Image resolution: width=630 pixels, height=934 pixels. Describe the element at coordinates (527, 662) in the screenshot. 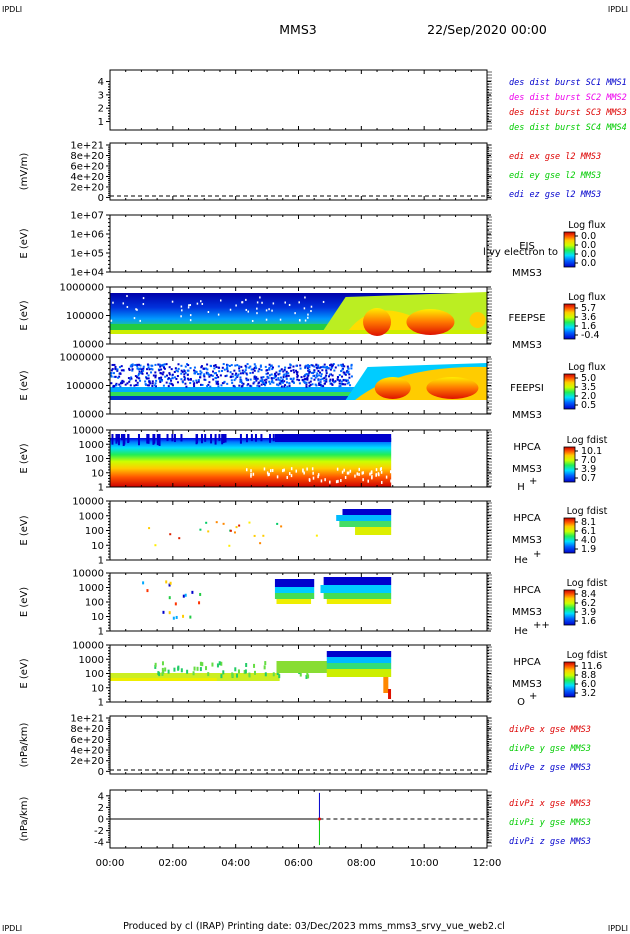

I see `instrument-label: HPCA` at that location.